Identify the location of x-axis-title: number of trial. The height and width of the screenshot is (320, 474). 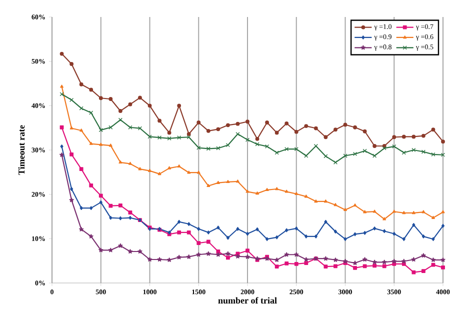
(247, 300).